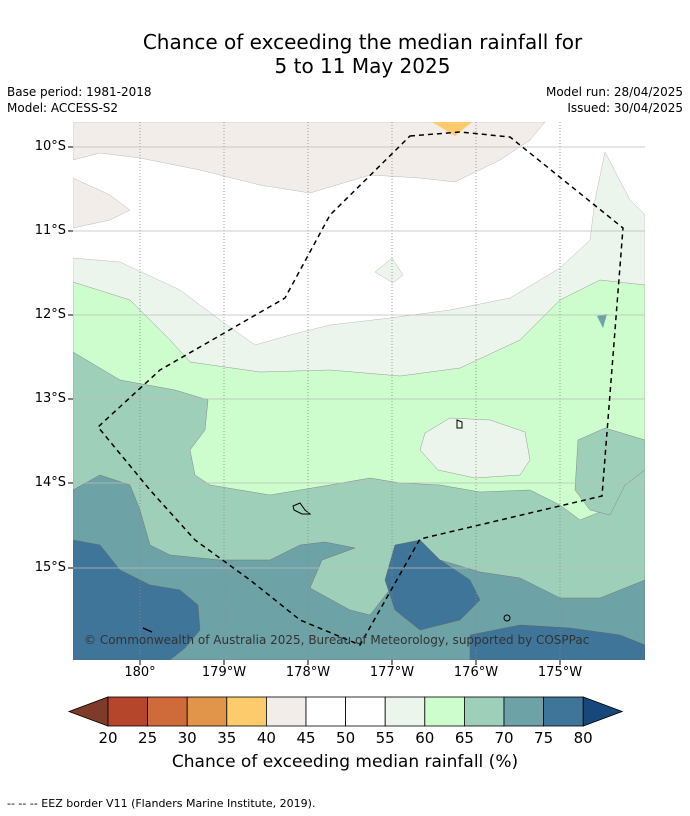 This screenshot has width=690, height=816. What do you see at coordinates (88, 711) in the screenshot?
I see `colorbar-extend-low` at bounding box center [88, 711].